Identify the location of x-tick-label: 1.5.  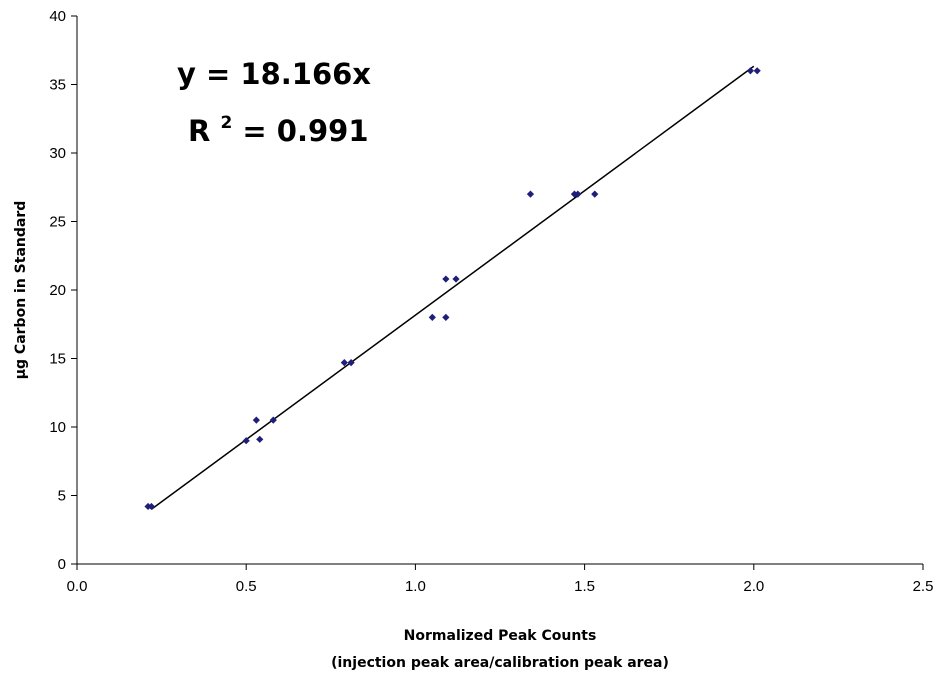
(584, 586).